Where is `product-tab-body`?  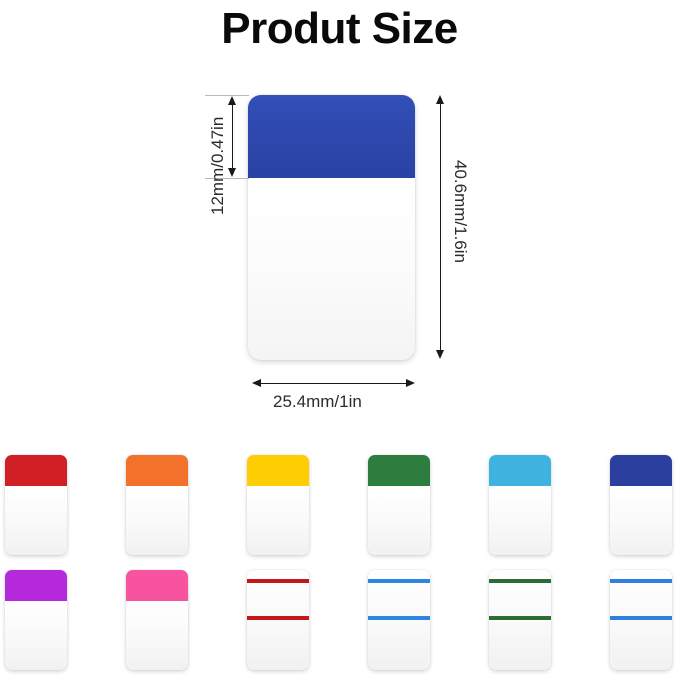
product-tab-body is located at coordinates (331, 269).